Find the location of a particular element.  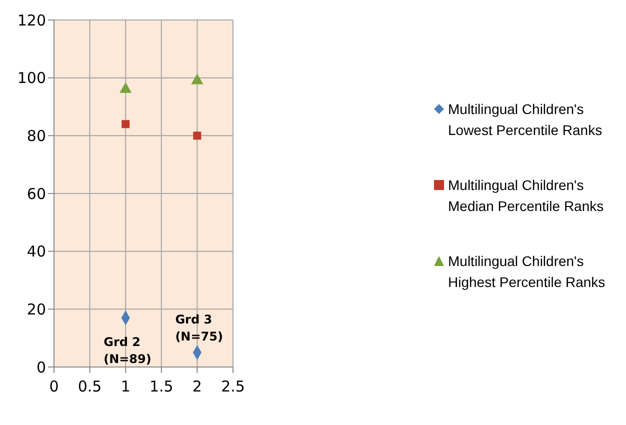

y-tick-label: 60 is located at coordinates (36, 193).